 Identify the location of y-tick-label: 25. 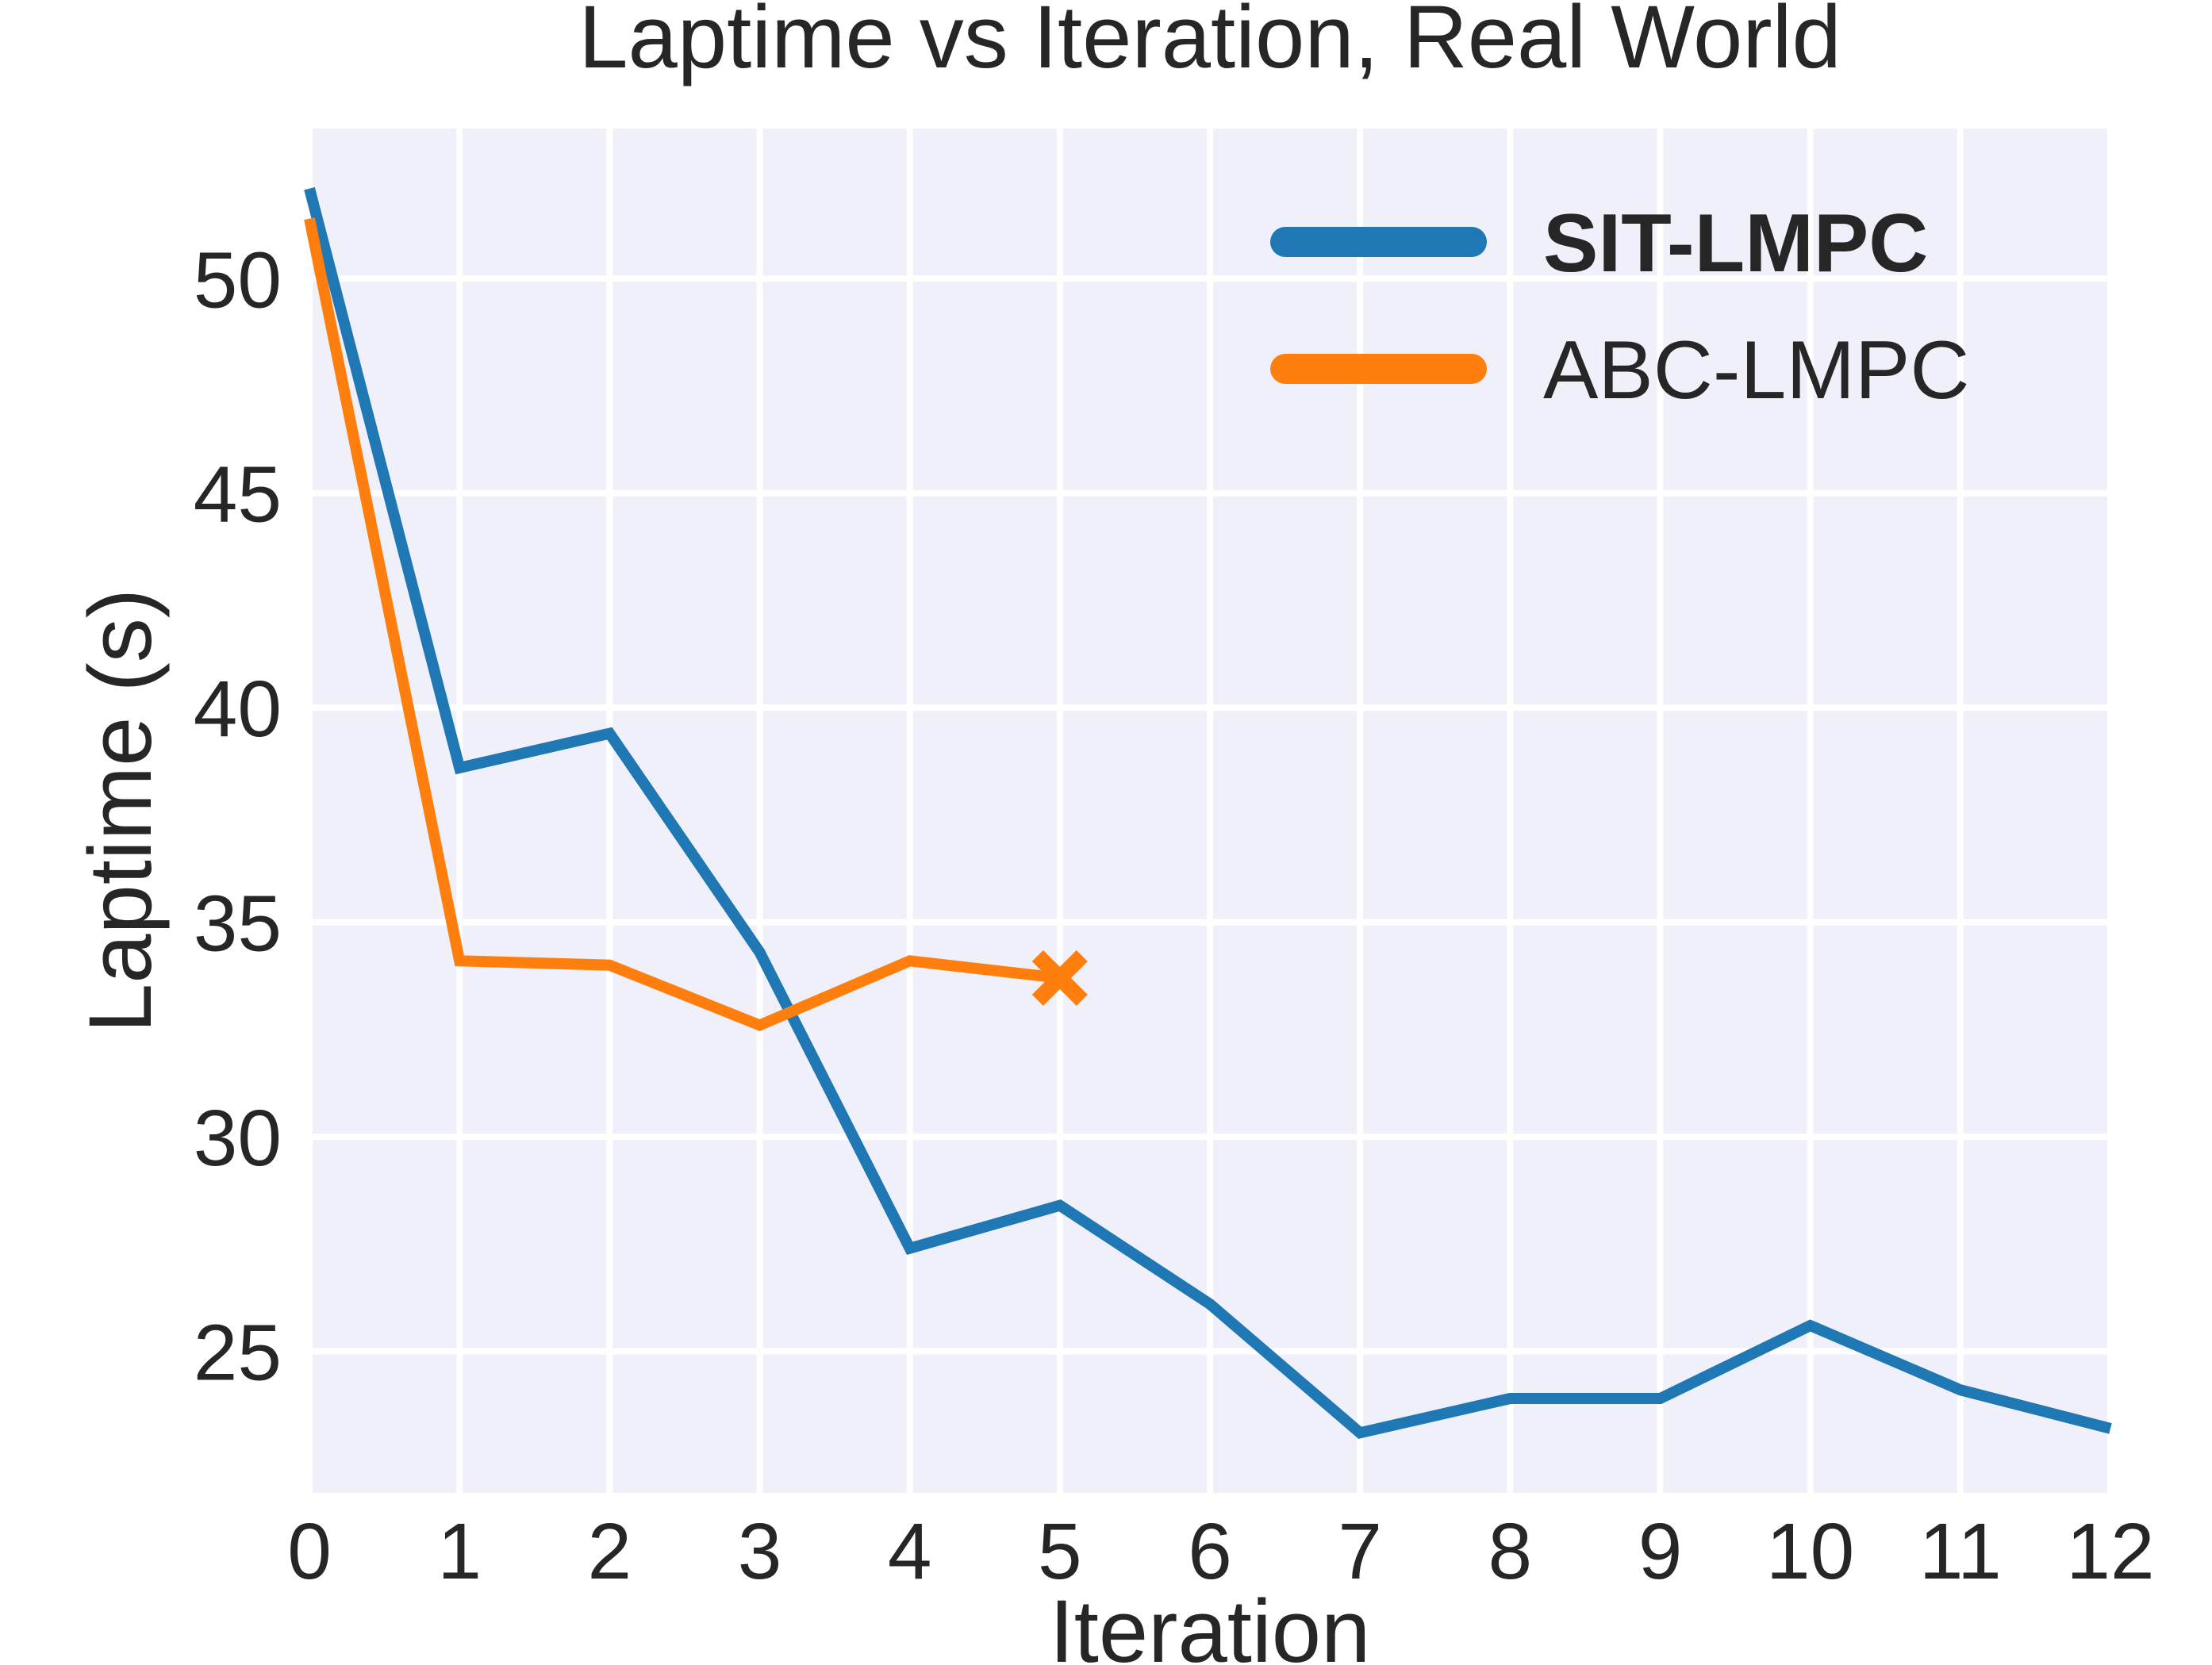
(238, 1354).